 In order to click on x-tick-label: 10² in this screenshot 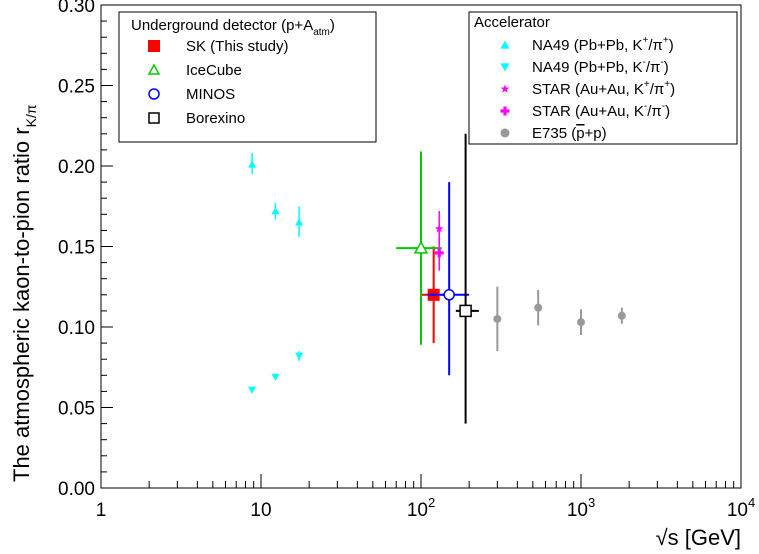, I will do `click(421, 508)`.